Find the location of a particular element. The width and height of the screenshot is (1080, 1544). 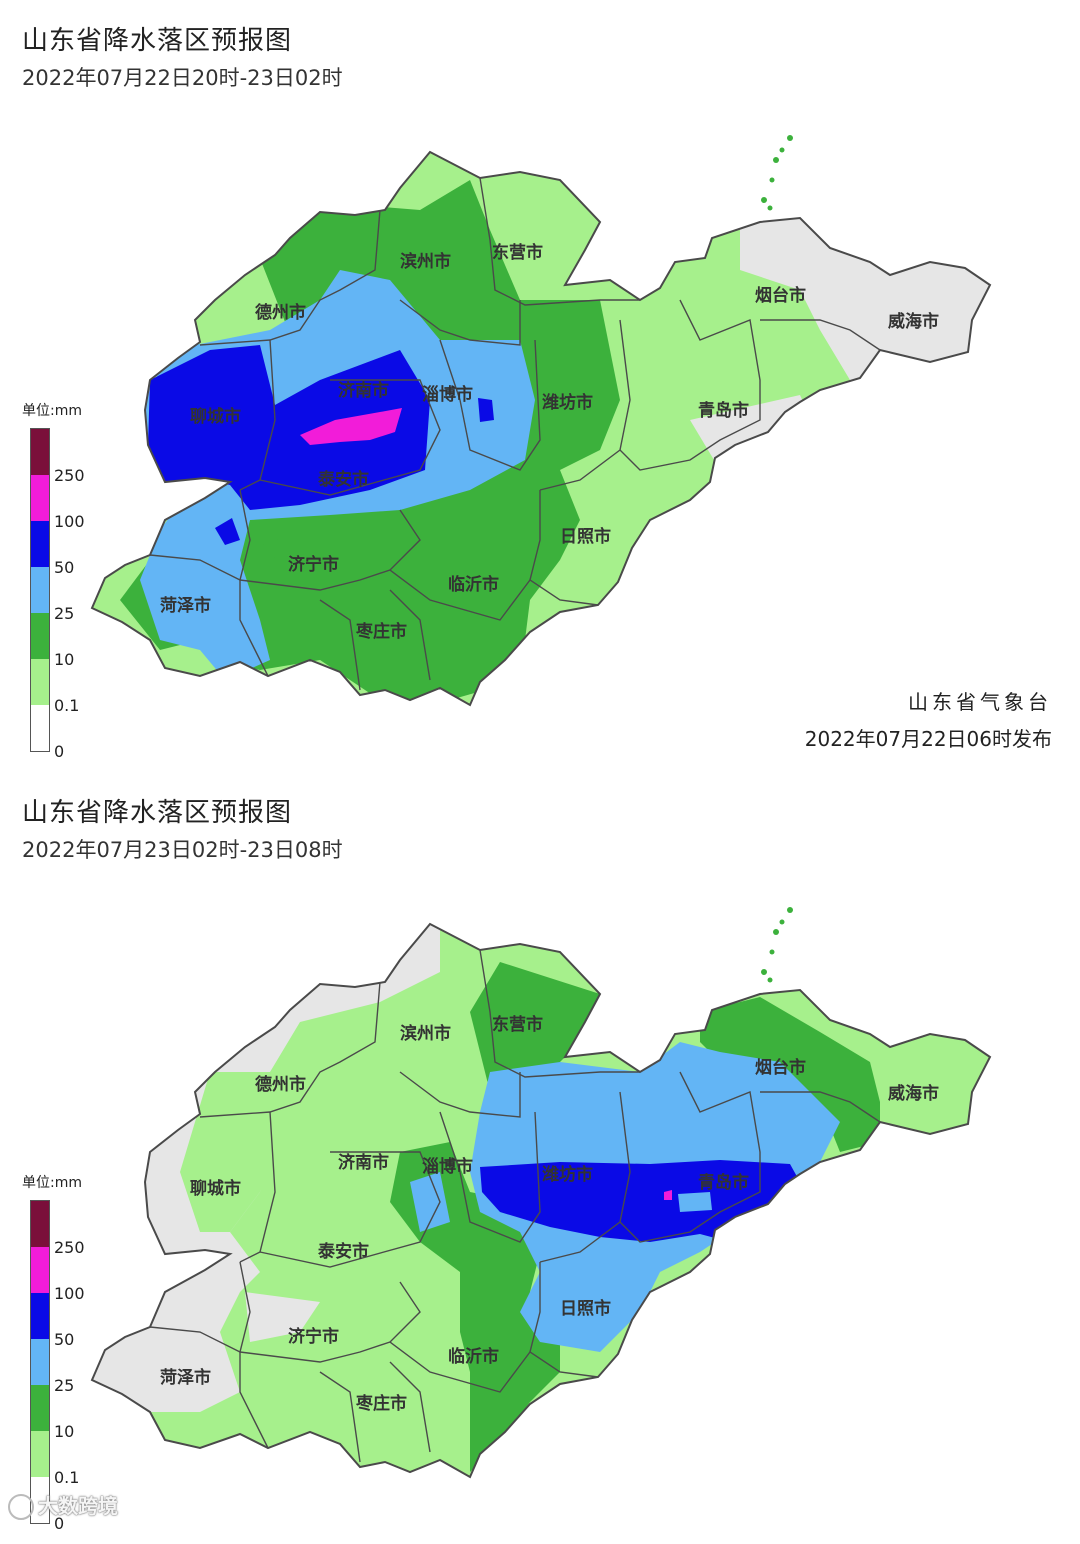

issuer-credit: 山东省气象台 2022年07月22日06时发布 is located at coordinates (928, 719).